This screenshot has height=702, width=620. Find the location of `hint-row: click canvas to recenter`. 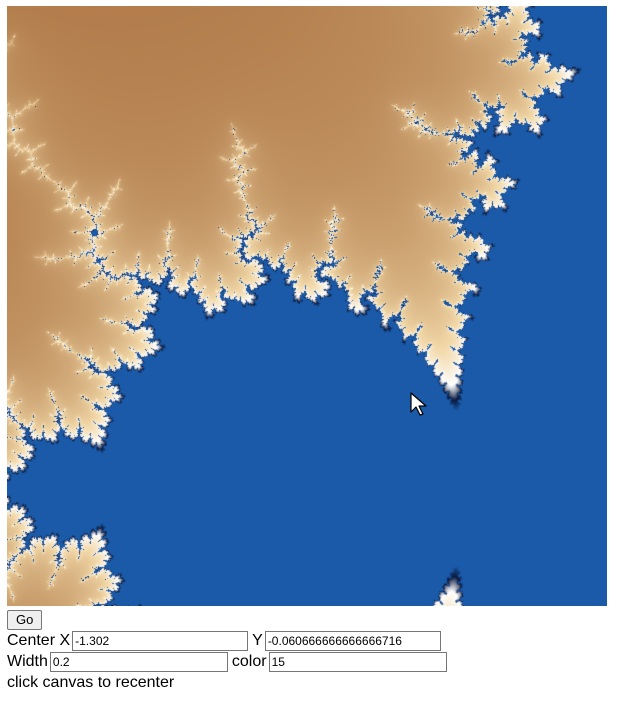

hint-row: click canvas to recenter is located at coordinates (307, 682).